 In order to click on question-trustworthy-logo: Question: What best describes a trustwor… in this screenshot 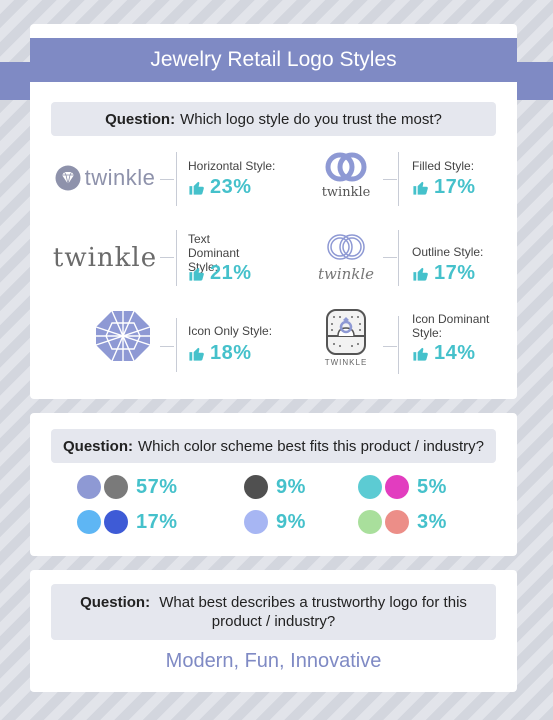, I will do `click(273, 612)`.